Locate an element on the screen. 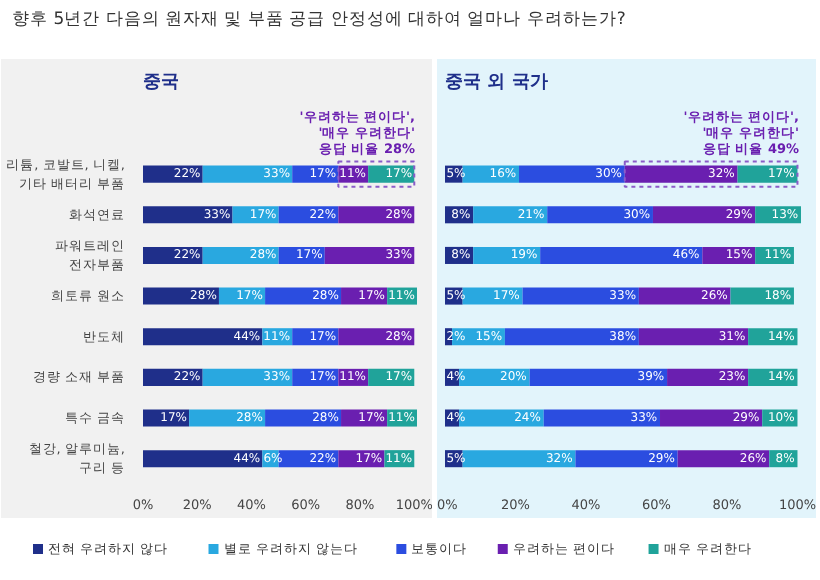  chart-title: 중국 is located at coordinates (161, 83).